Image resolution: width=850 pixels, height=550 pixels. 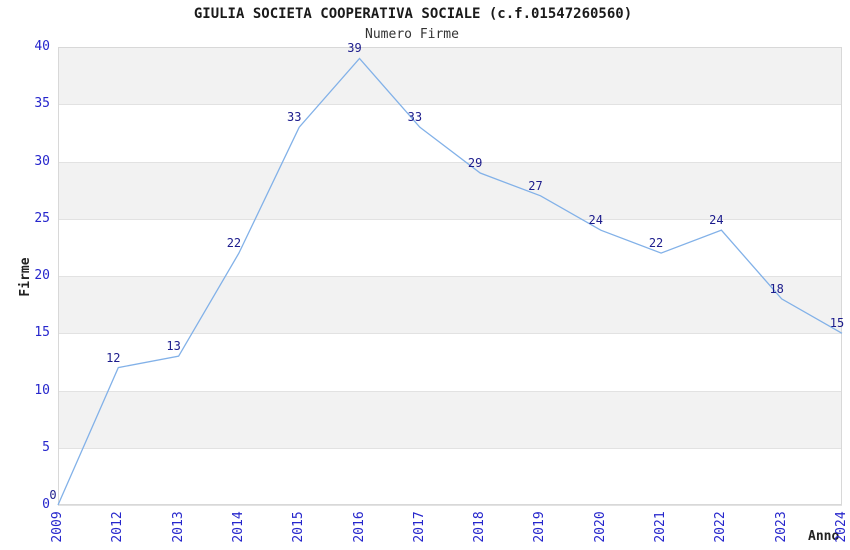 What do you see at coordinates (42, 104) in the screenshot?
I see `y-tick-label: 35` at bounding box center [42, 104].